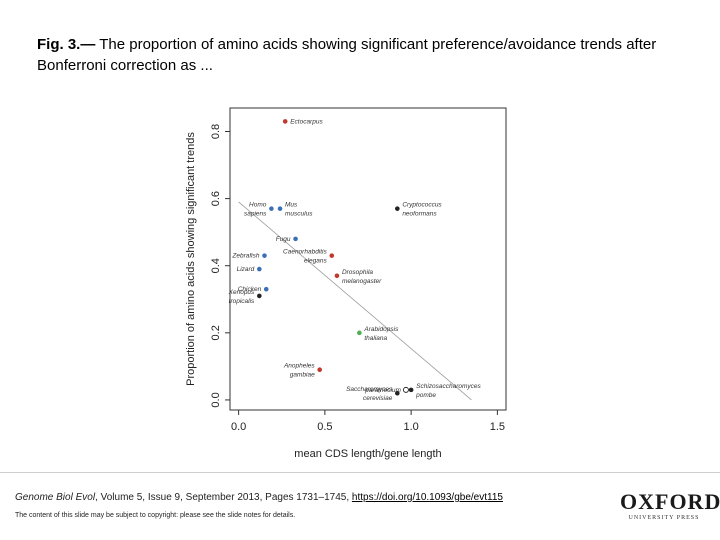 This screenshot has height=540, width=720. I want to click on point-label: gambiae, so click(302, 375).